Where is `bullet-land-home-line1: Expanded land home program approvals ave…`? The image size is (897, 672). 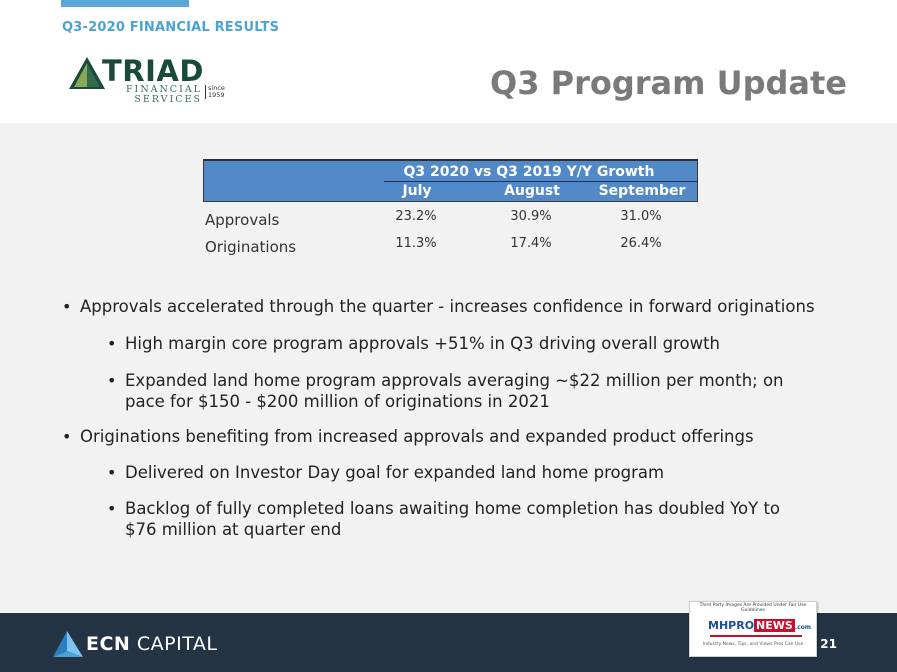 bullet-land-home-line1: Expanded land home program approvals ave… is located at coordinates (454, 380).